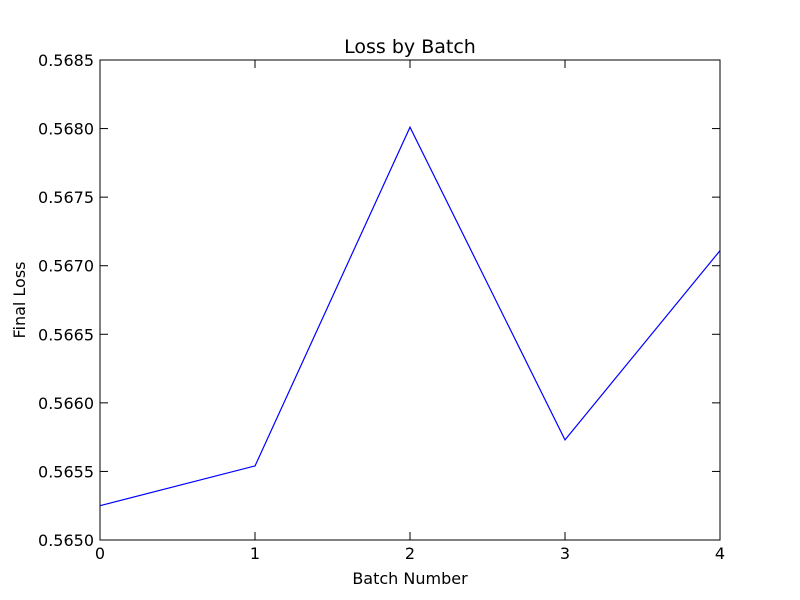  Describe the element at coordinates (410, 47) in the screenshot. I see `chart-title: Loss by Batch` at that location.